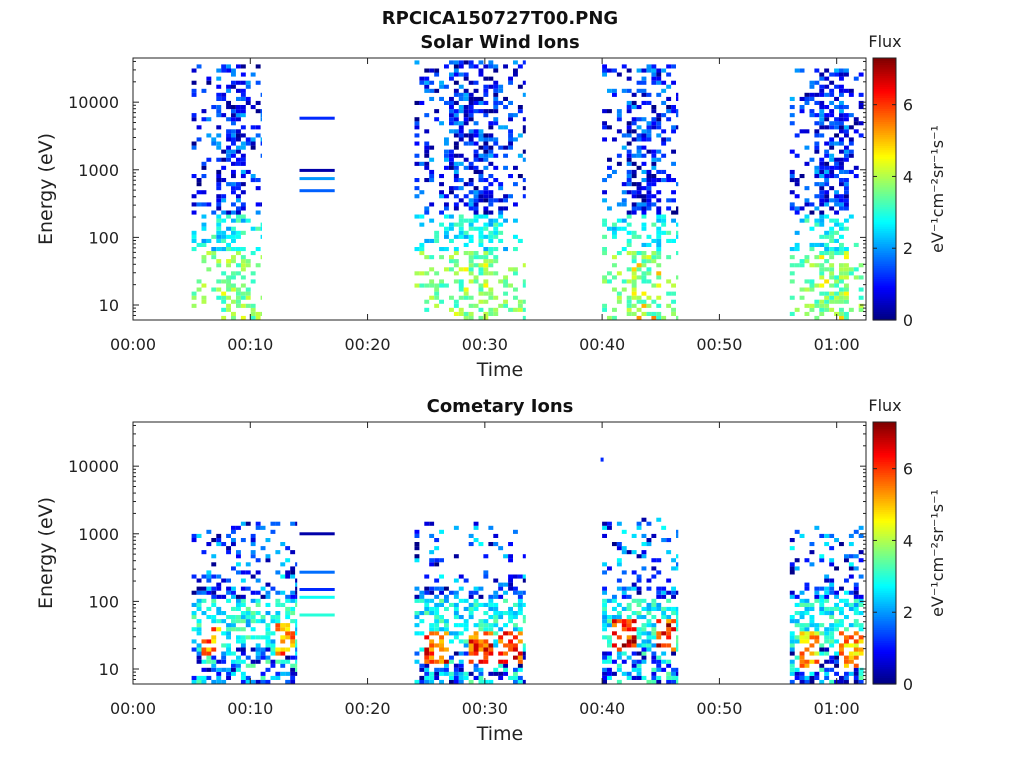 The image size is (1024, 768). Describe the element at coordinates (368, 708) in the screenshot. I see `x-tick-label: 00:20` at that location.